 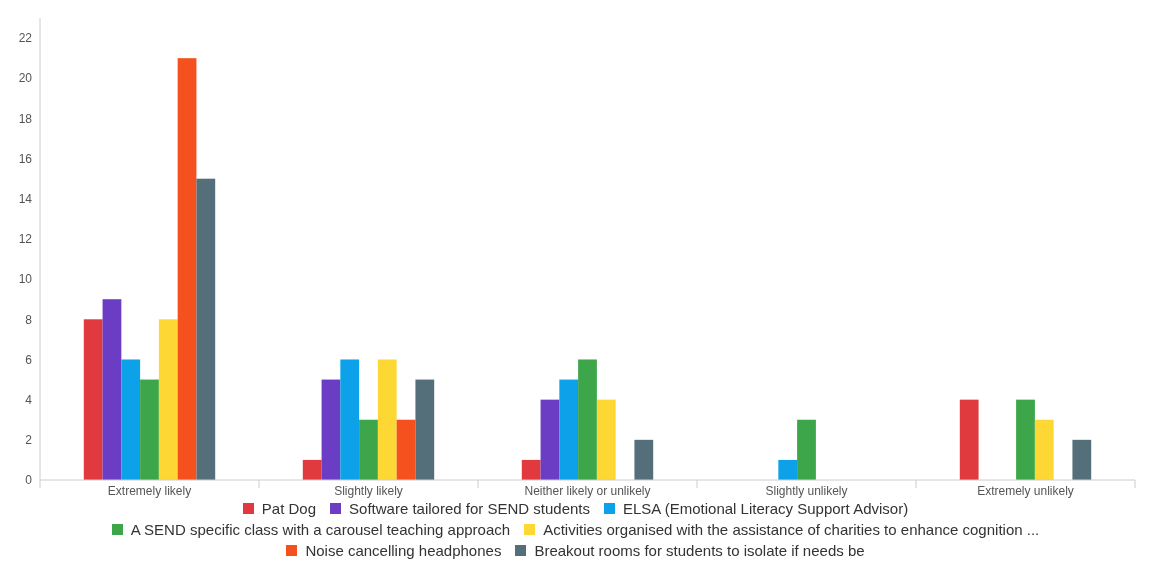 What do you see at coordinates (29, 399) in the screenshot?
I see `y-tick-label: 4` at bounding box center [29, 399].